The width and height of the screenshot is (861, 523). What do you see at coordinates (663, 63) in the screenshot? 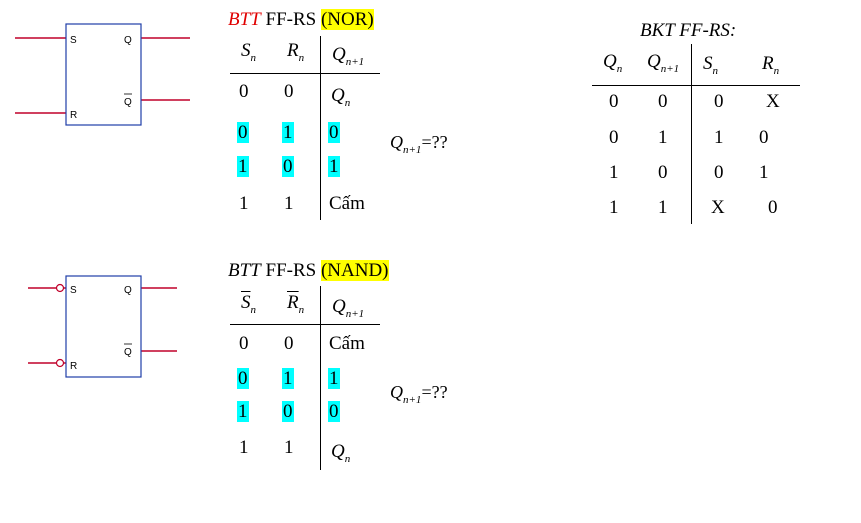
I see `bkt-header-qn1: Qn+1` at bounding box center [663, 63].